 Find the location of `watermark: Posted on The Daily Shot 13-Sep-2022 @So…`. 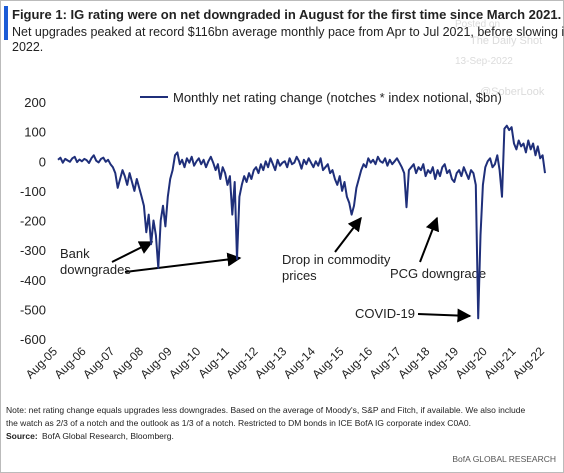

watermark: Posted on The Daily Shot 13-Sep-2022 @So… is located at coordinates (500, 58).